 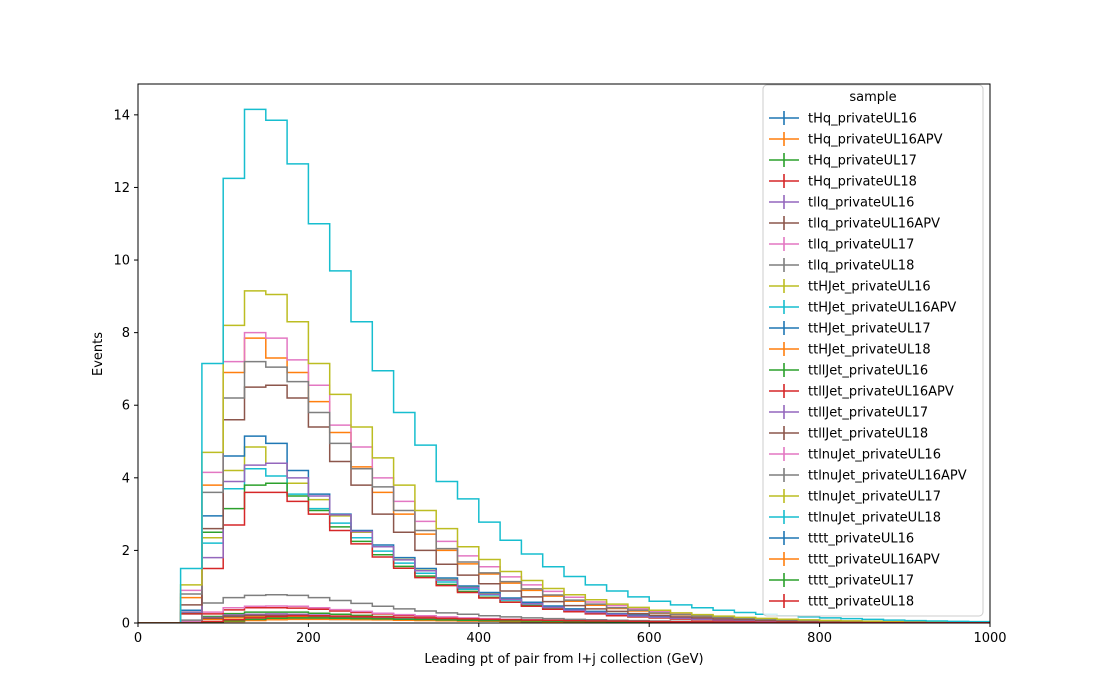 I want to click on y-tick-label: 8, so click(x=126, y=333).